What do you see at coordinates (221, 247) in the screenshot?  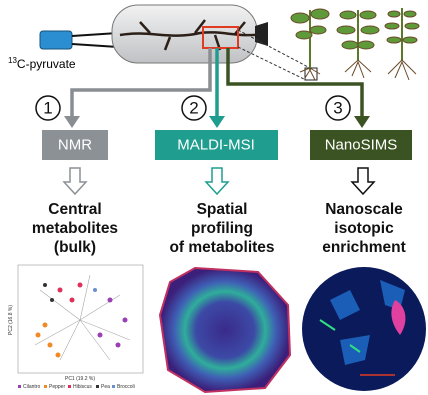 I see `result-text: of metabolites` at bounding box center [221, 247].